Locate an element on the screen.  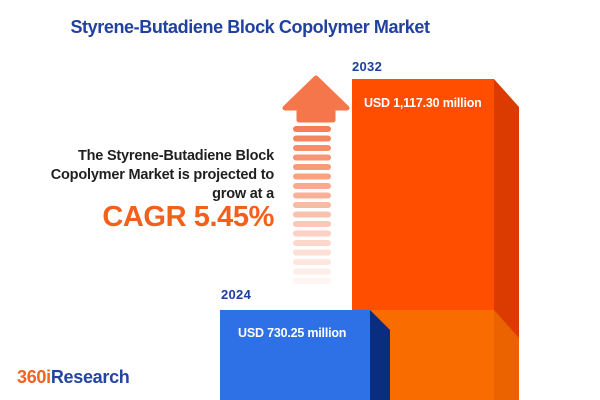
bar-2032-value-label: USD 1,117.30 million is located at coordinates (423, 103).